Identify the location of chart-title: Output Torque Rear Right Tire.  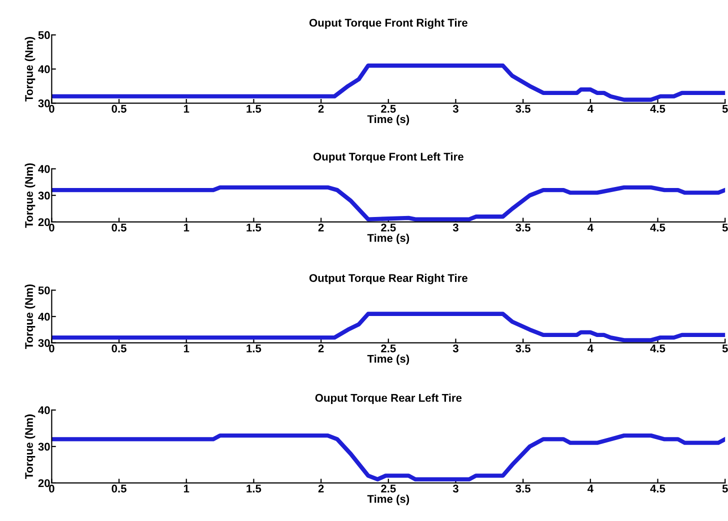
(388, 279).